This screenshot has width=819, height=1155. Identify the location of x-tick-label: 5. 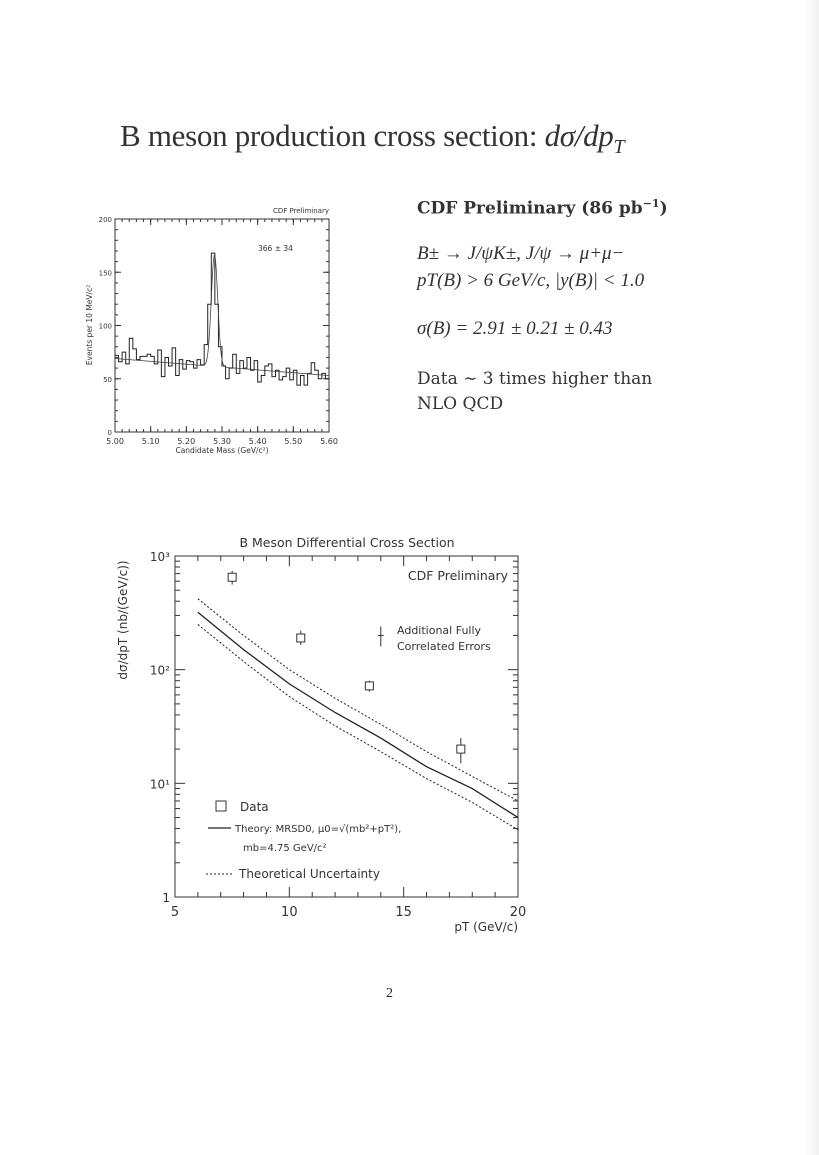
(175, 912).